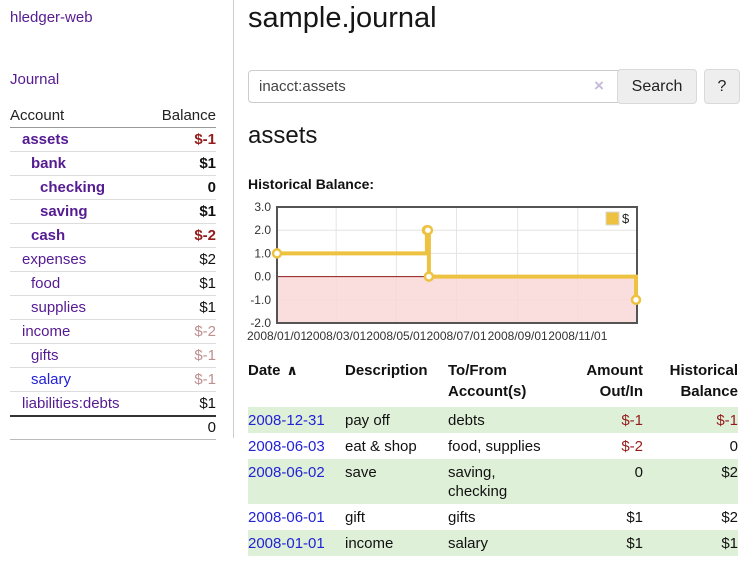 Image resolution: width=742 pixels, height=582 pixels. I want to click on sidebar-item-journal: Journal, so click(35, 79).